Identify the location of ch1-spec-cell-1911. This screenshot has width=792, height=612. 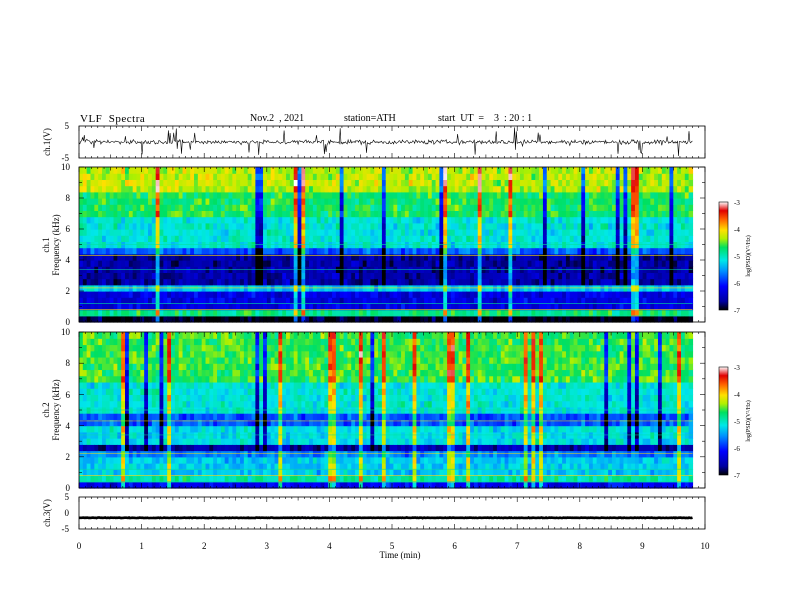
(372, 251).